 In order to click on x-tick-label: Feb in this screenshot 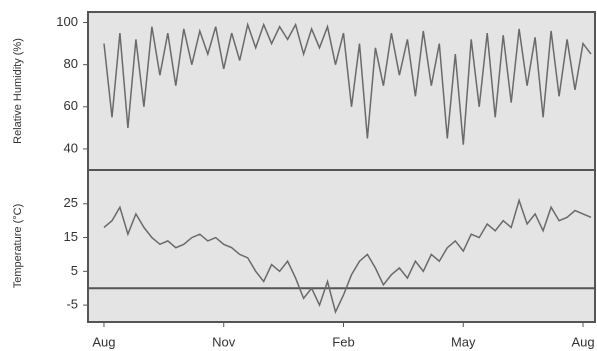, I will do `click(343, 341)`.